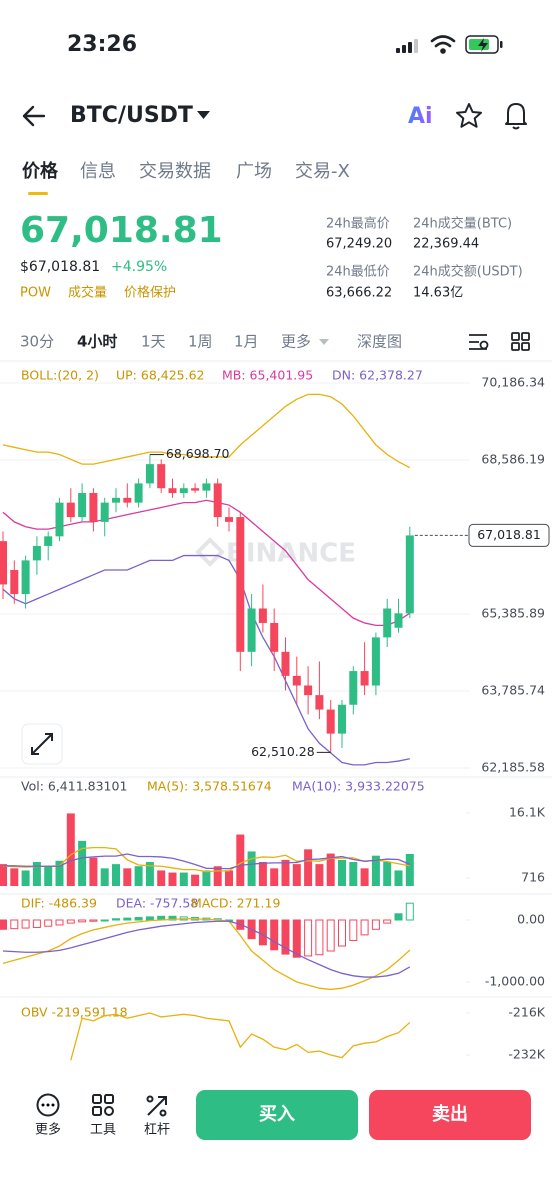 This screenshot has width=552, height=1200. Describe the element at coordinates (531, 919) in the screenshot. I see `y-tick-label: 0.00` at that location.